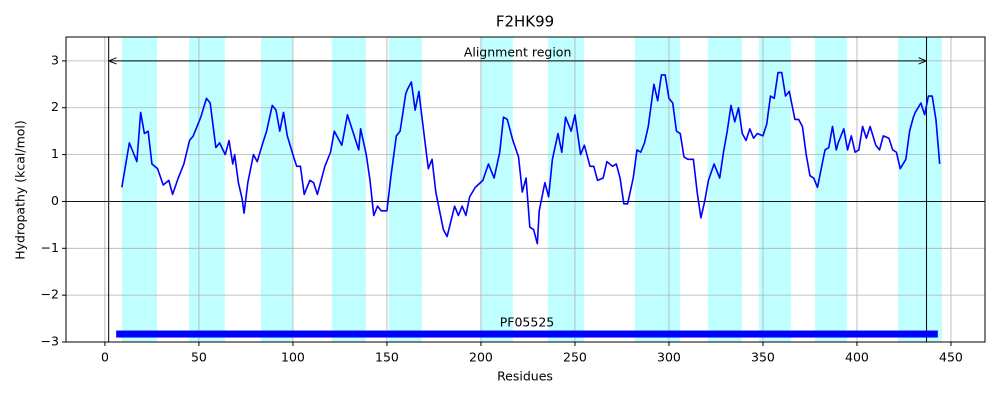 The height and width of the screenshot is (400, 1000). I want to click on y-tick-label: 1, so click(55, 153).